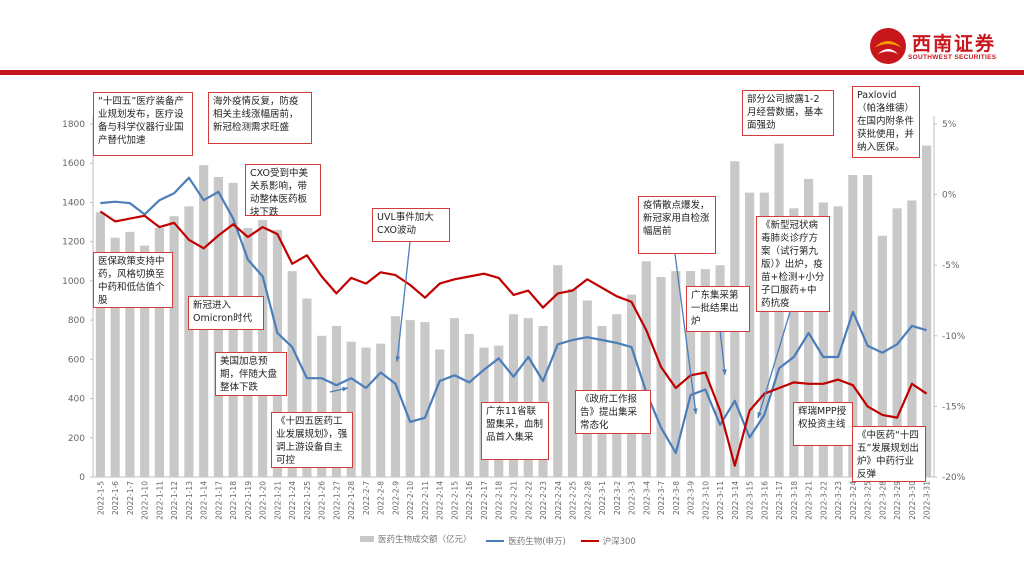 The height and width of the screenshot is (576, 1024). I want to click on x-tick-label: 2022-1-26, so click(322, 500).